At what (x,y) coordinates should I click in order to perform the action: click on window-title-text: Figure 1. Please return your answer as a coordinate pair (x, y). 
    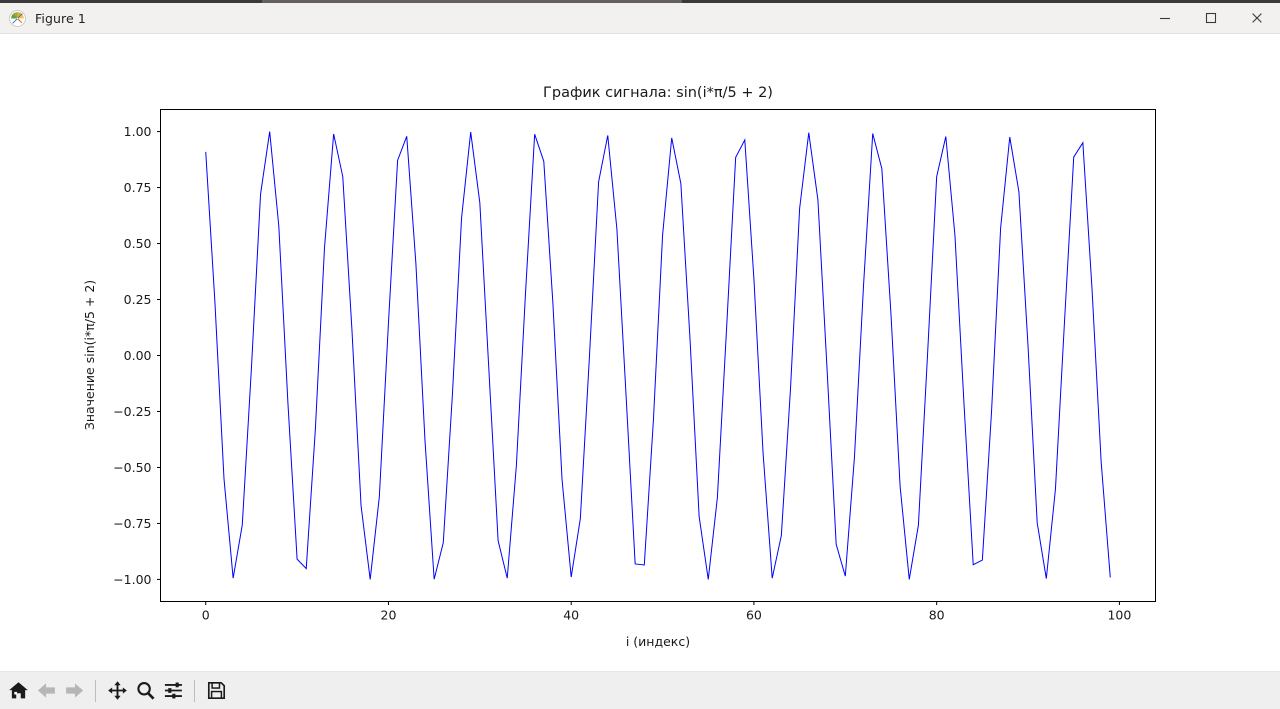
    Looking at the image, I should click on (60, 18).